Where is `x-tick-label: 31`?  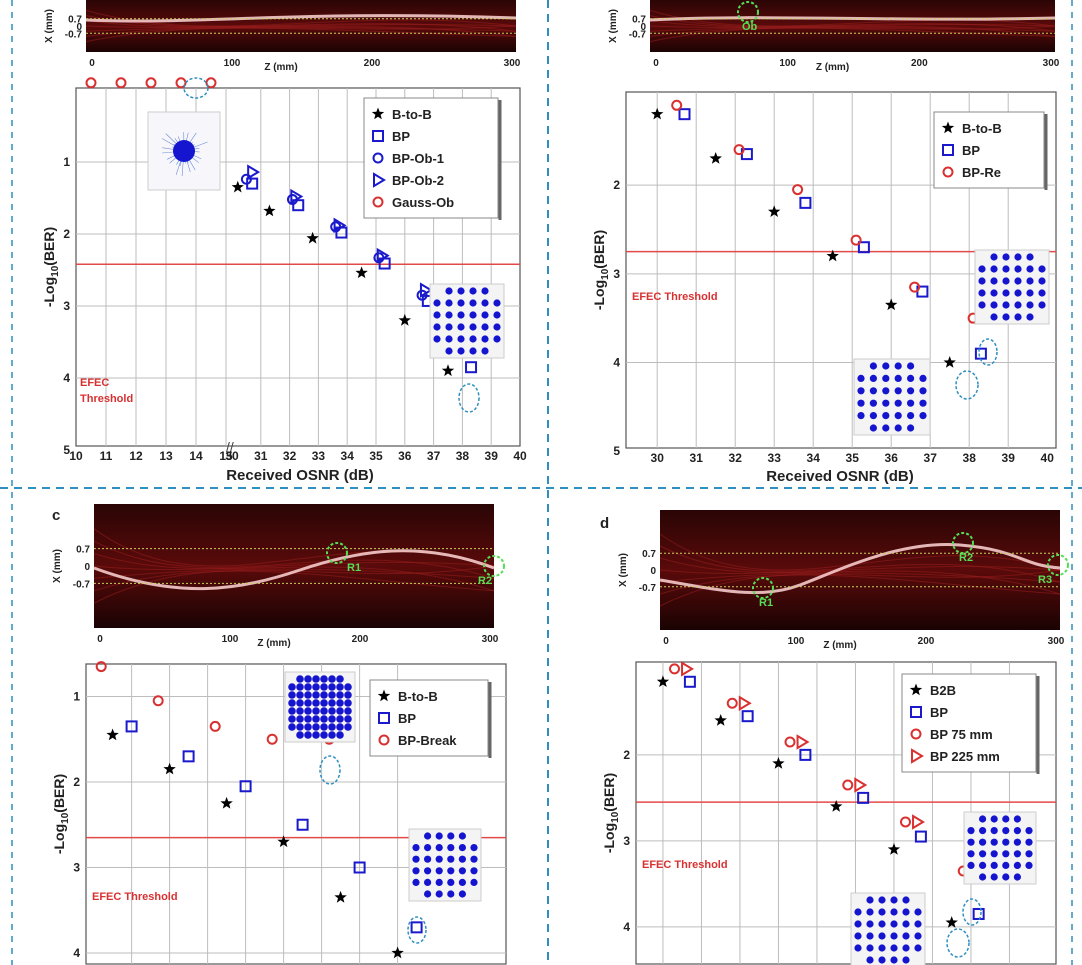
x-tick-label: 31 is located at coordinates (261, 456).